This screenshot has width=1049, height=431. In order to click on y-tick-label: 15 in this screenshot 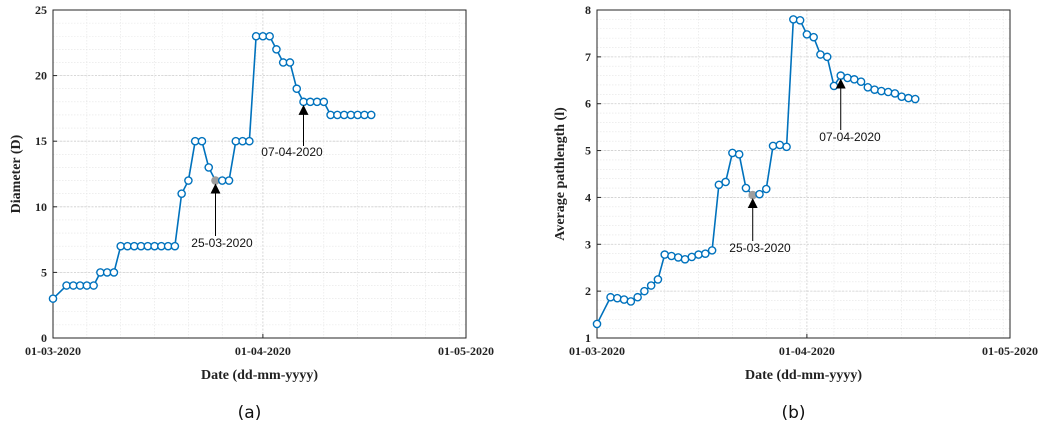, I will do `click(41, 141)`.